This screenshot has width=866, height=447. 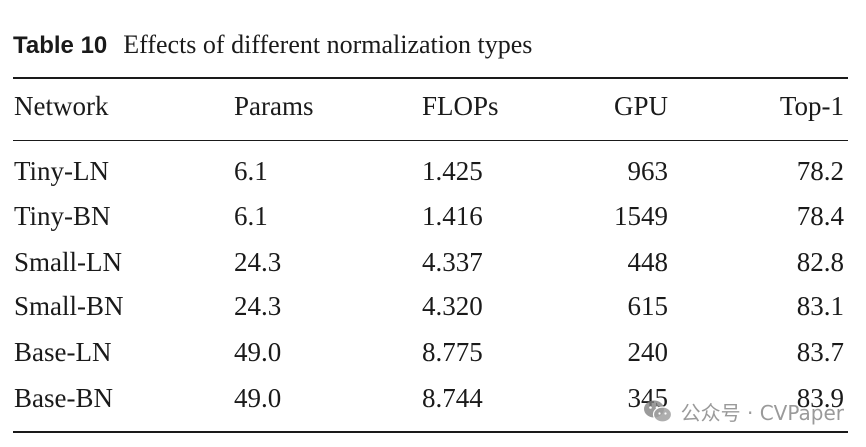 I want to click on wechat-icon, so click(x=657, y=411).